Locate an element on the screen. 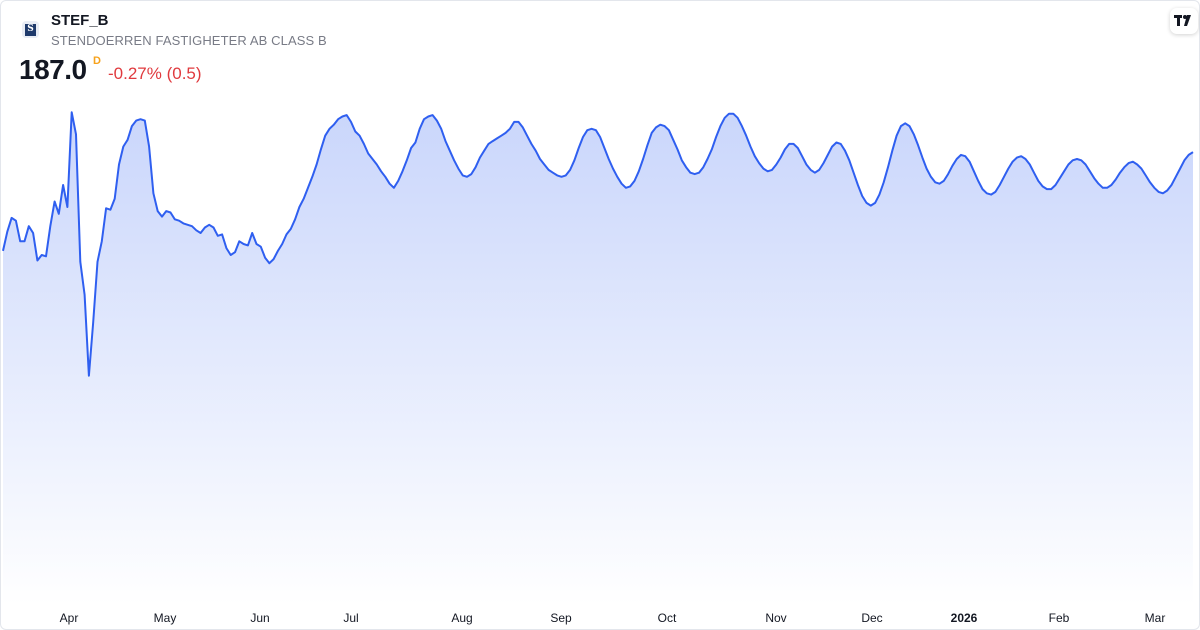 The height and width of the screenshot is (630, 1200). x-tick-label: Aug is located at coordinates (461, 618).